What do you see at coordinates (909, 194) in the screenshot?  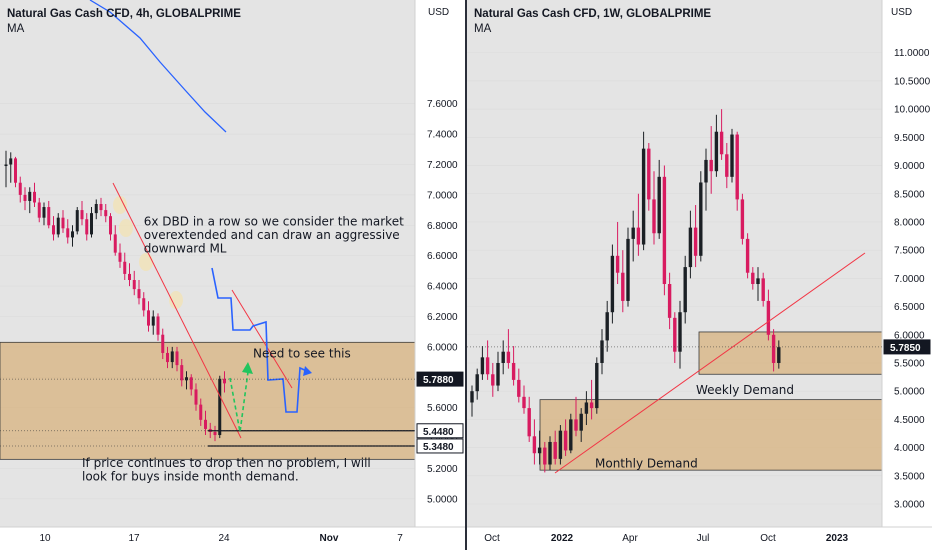 I see `y-tick-label: 8.5000` at bounding box center [909, 194].